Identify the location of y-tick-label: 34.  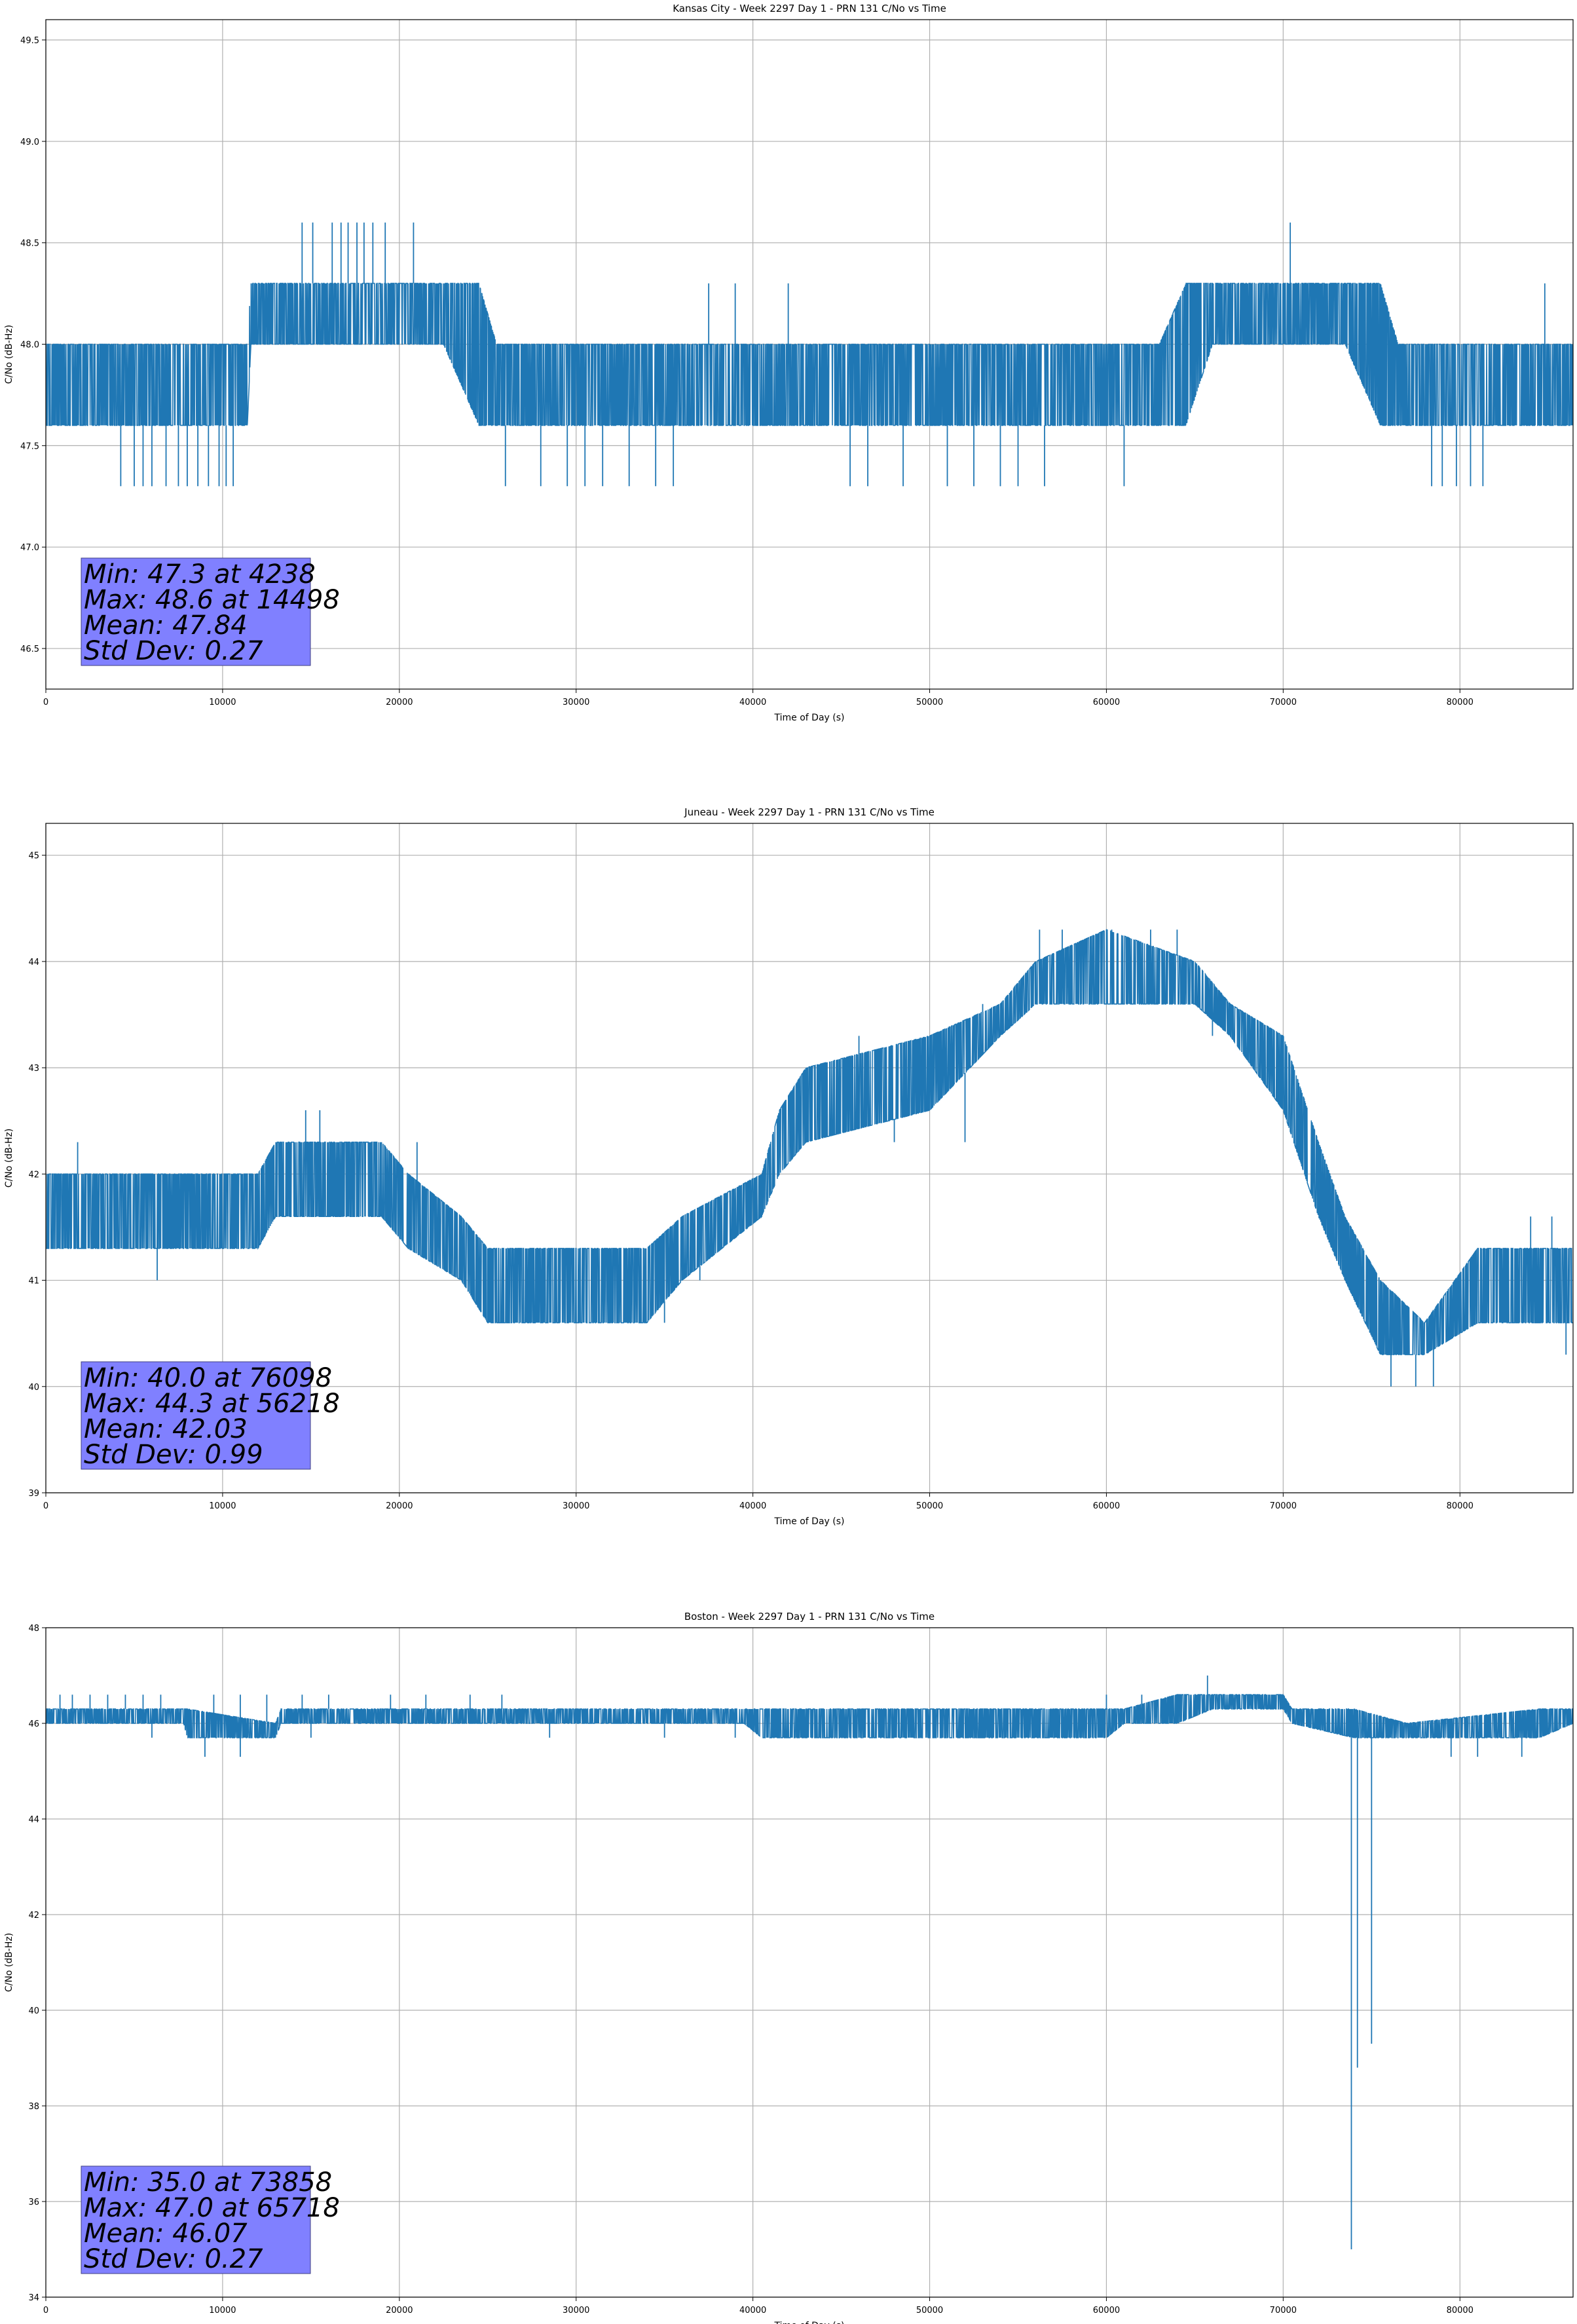
(33, 2298).